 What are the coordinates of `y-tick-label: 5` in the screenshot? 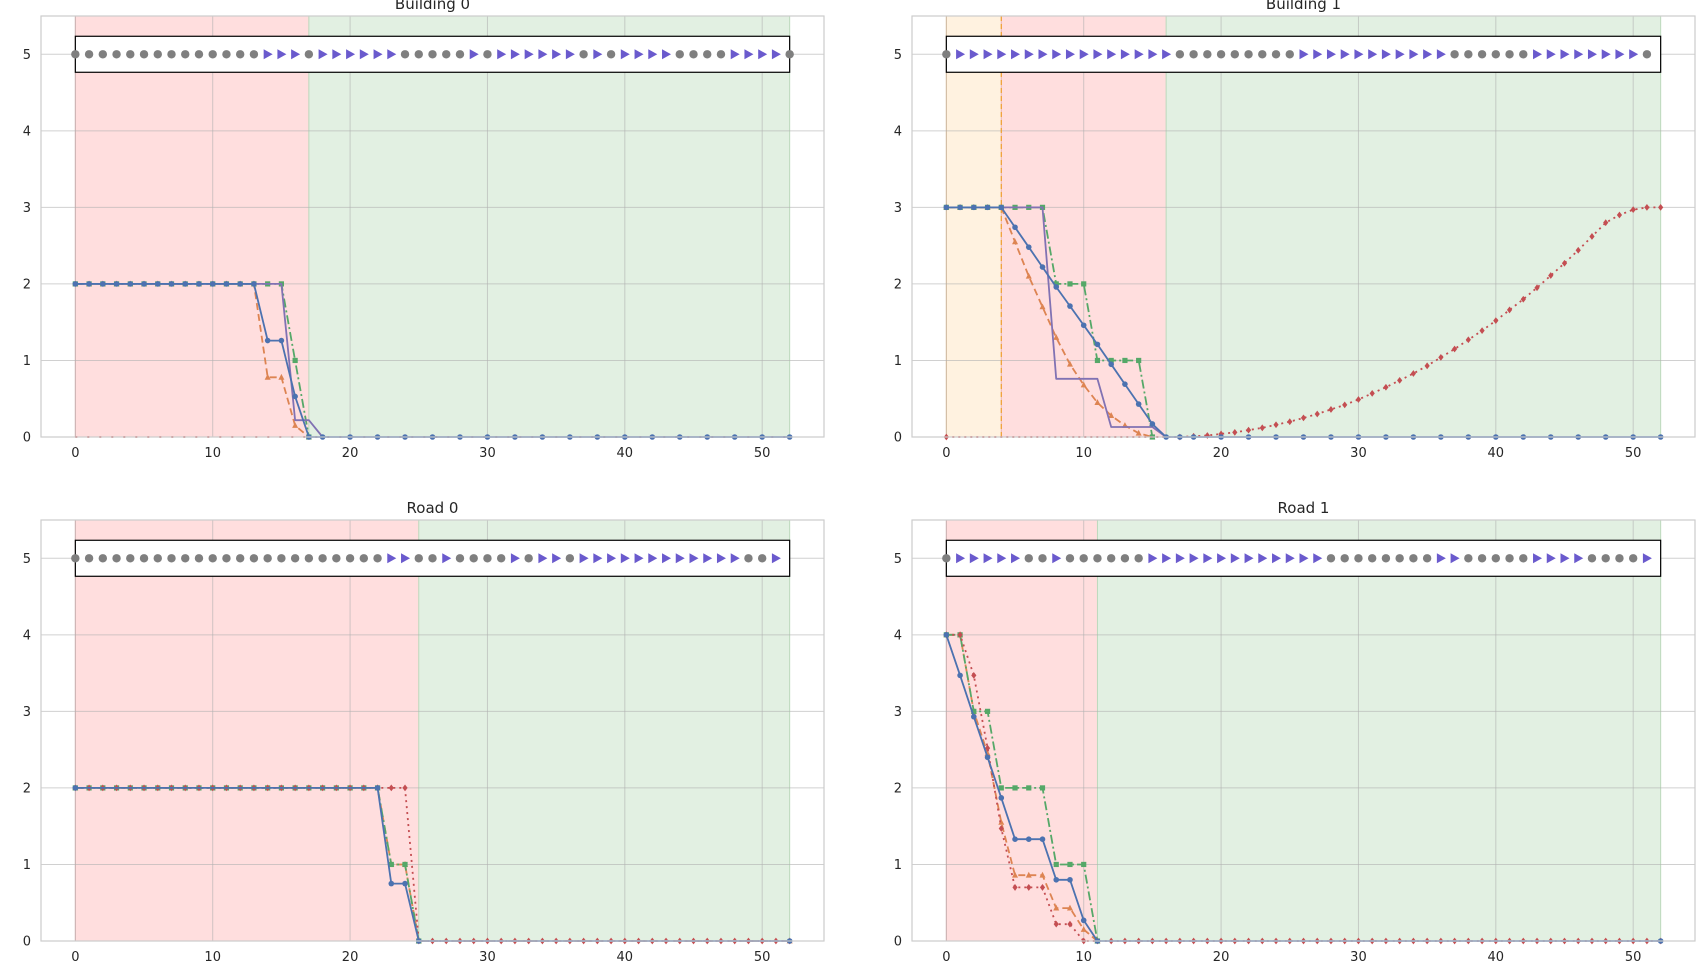 It's located at (27, 559).